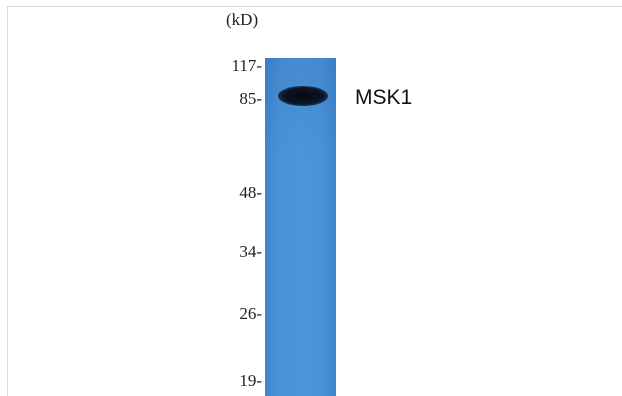  What do you see at coordinates (242, 19) in the screenshot?
I see `unit-label: (kD)` at bounding box center [242, 19].